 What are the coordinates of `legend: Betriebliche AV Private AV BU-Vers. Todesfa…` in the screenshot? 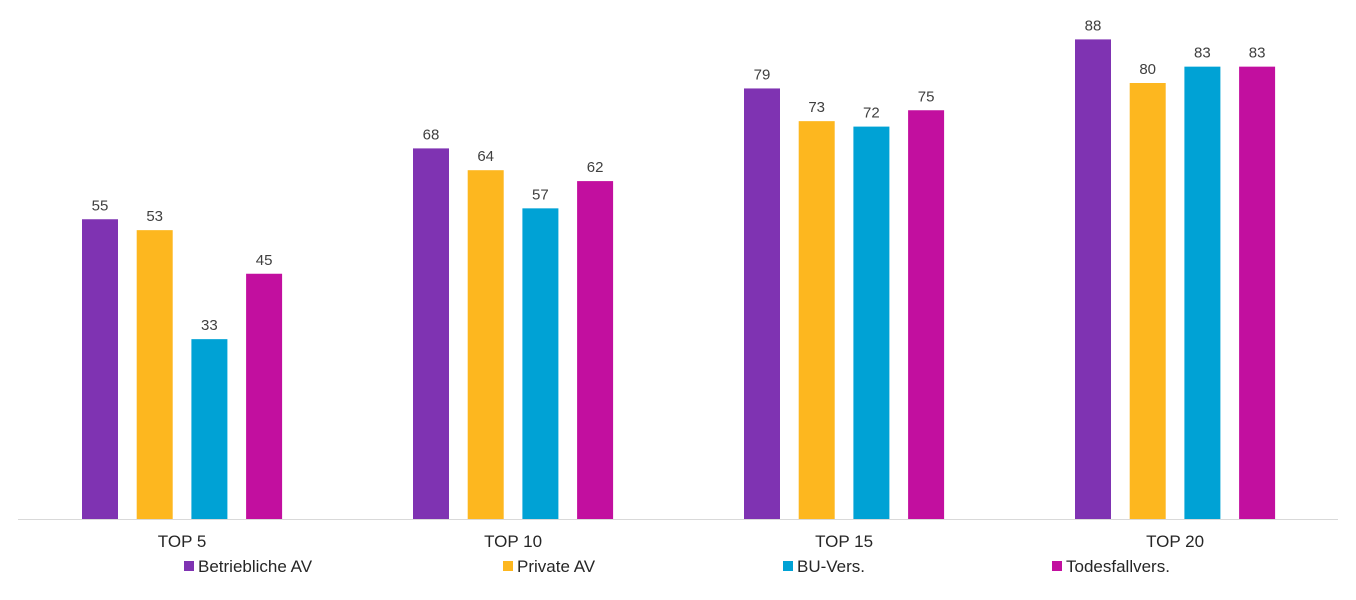 It's located at (677, 566).